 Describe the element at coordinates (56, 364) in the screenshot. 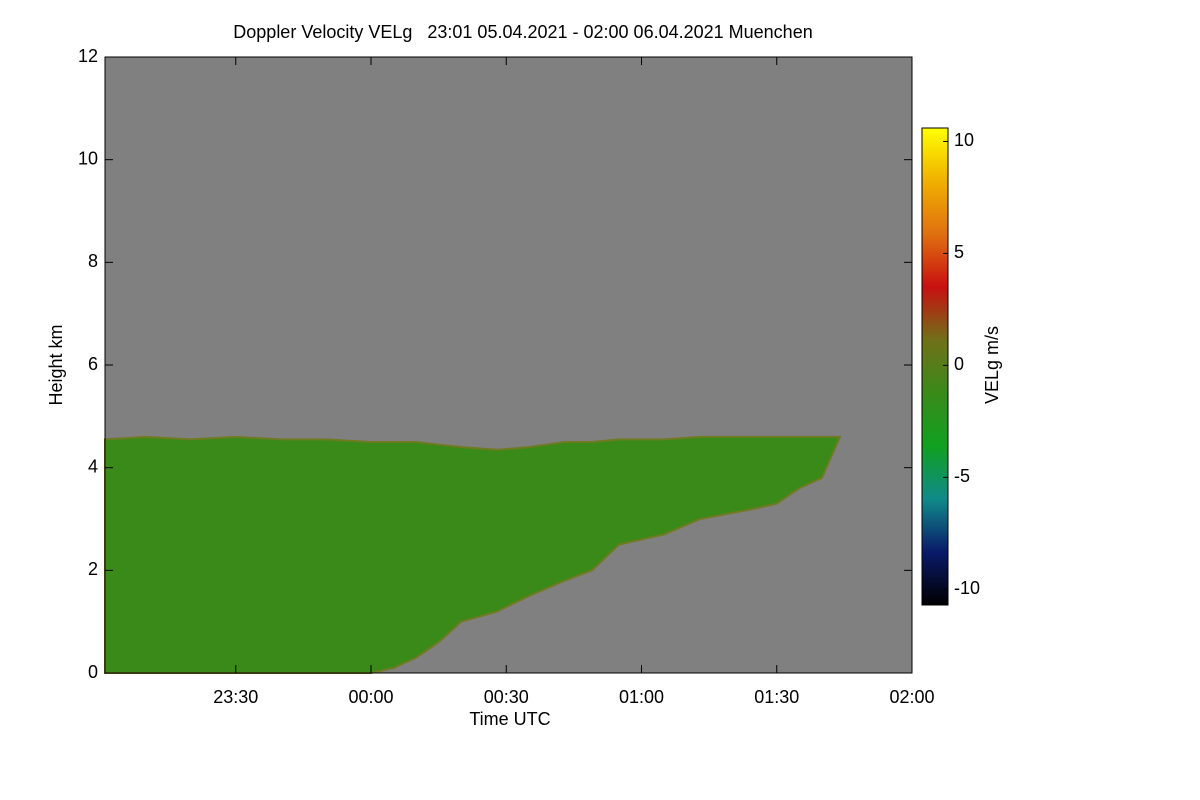

I see `y-axis-label: Height km` at that location.